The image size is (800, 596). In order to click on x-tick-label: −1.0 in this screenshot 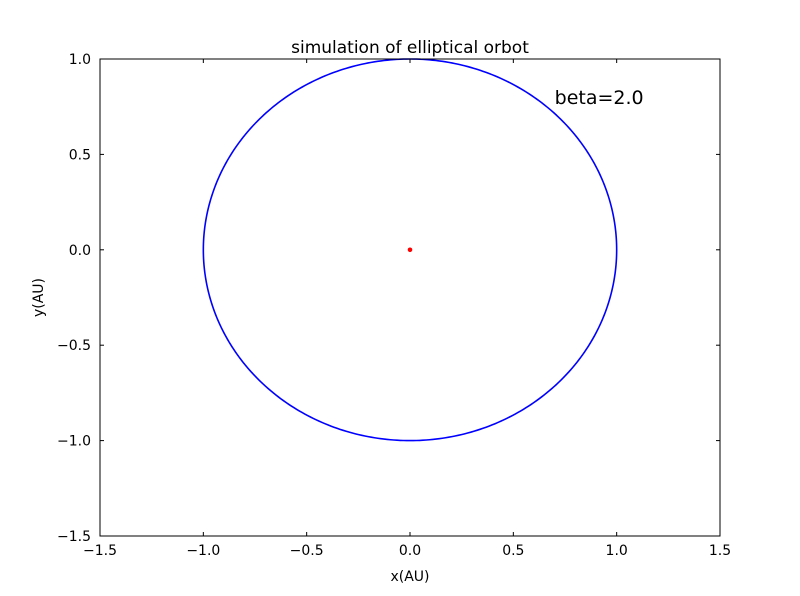, I will do `click(203, 551)`.